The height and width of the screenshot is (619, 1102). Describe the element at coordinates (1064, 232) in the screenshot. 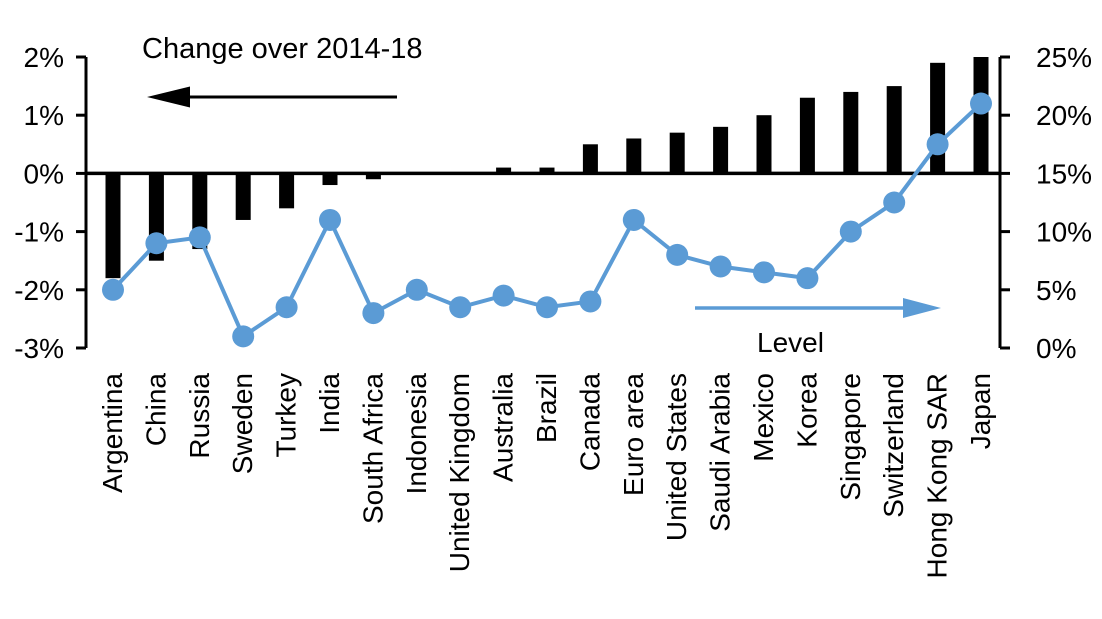

I see `right-axis-tick-label: 10%` at that location.